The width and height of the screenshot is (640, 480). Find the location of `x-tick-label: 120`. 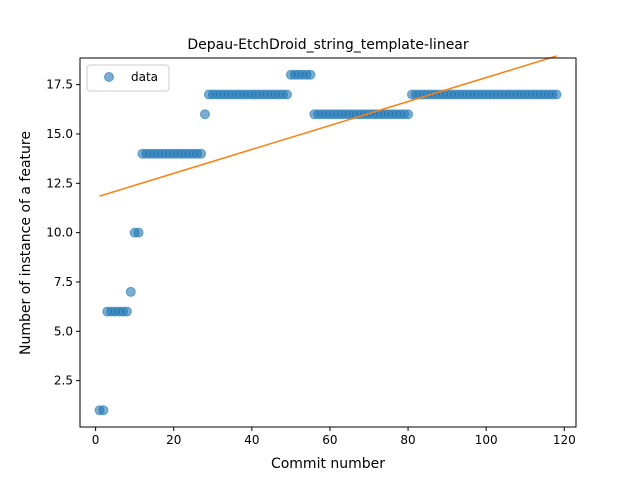

x-tick-label: 120 is located at coordinates (564, 440).